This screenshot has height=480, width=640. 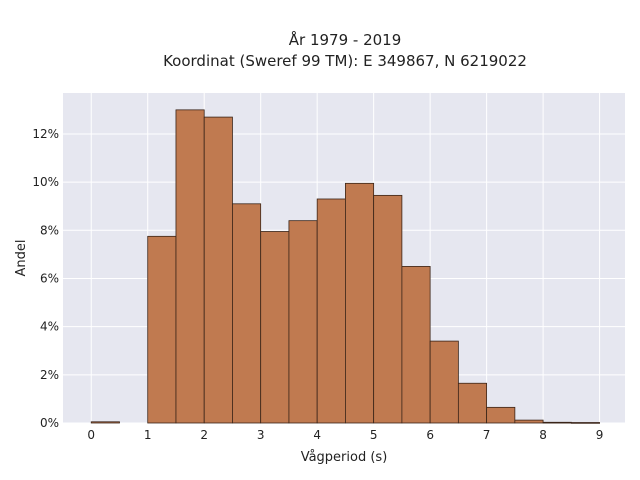 What do you see at coordinates (204, 435) in the screenshot?
I see `x-tick-label: 2` at bounding box center [204, 435].